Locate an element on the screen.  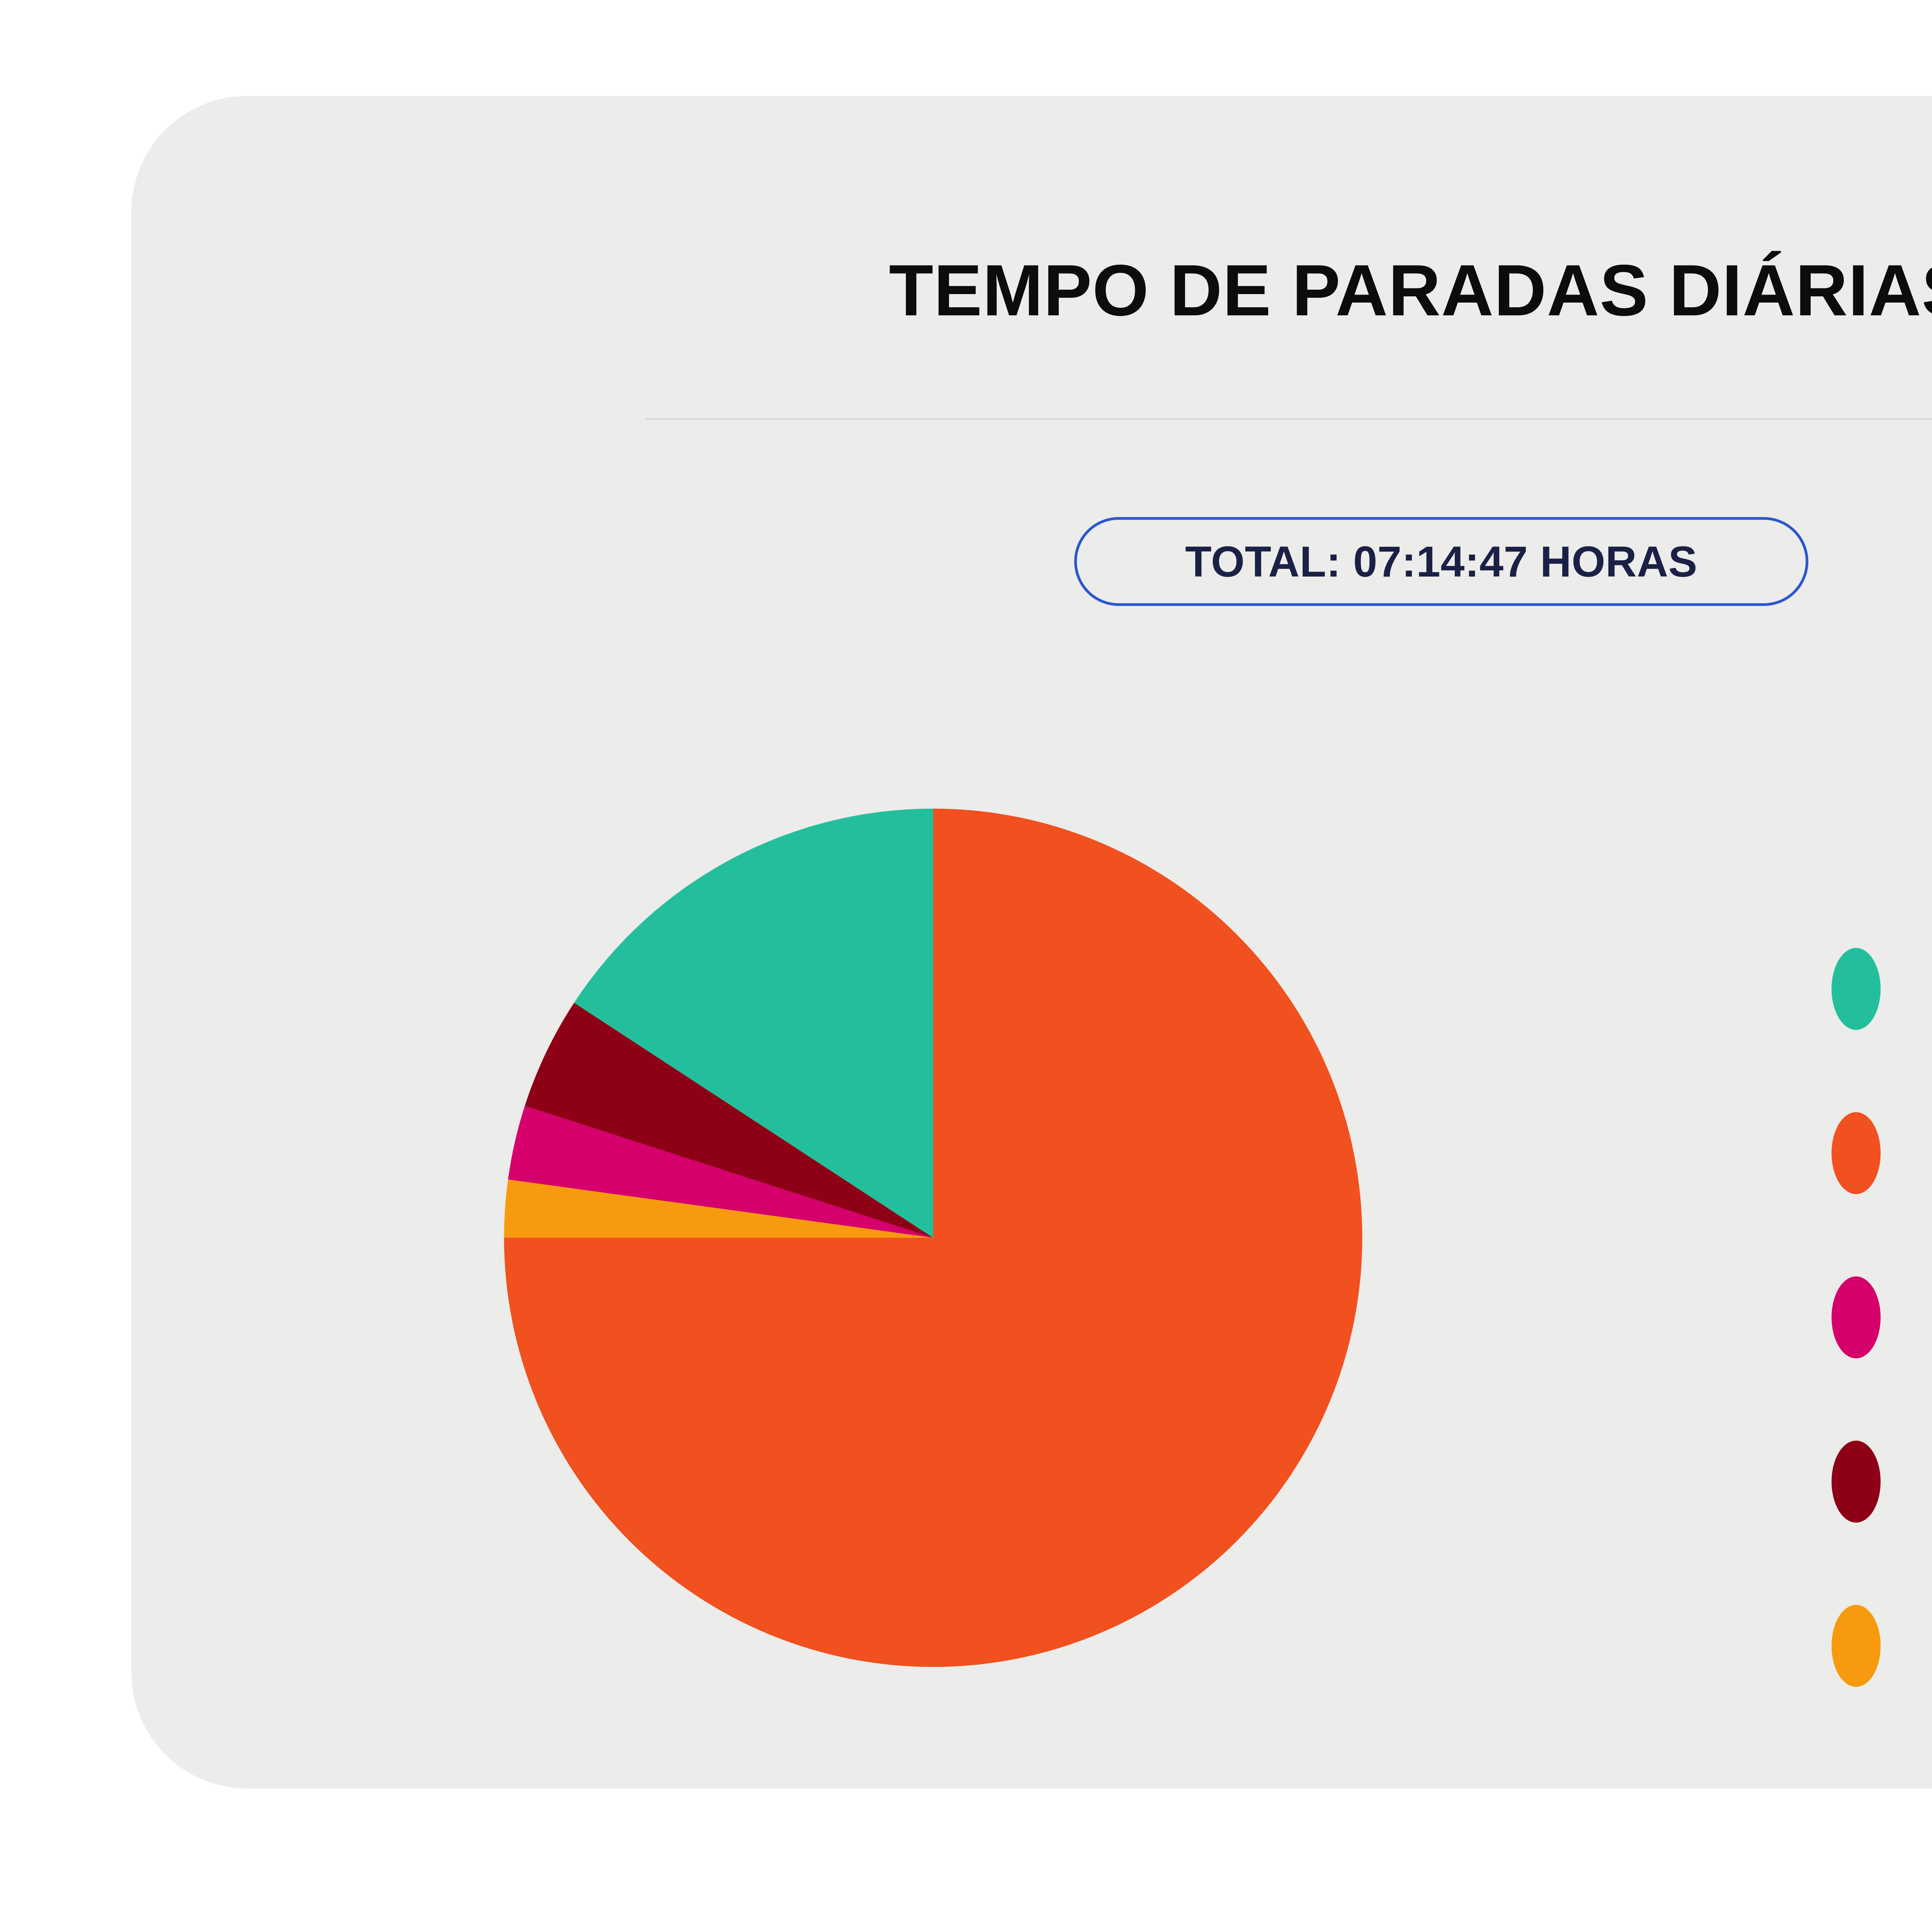
title-divider is located at coordinates (1289, 420).